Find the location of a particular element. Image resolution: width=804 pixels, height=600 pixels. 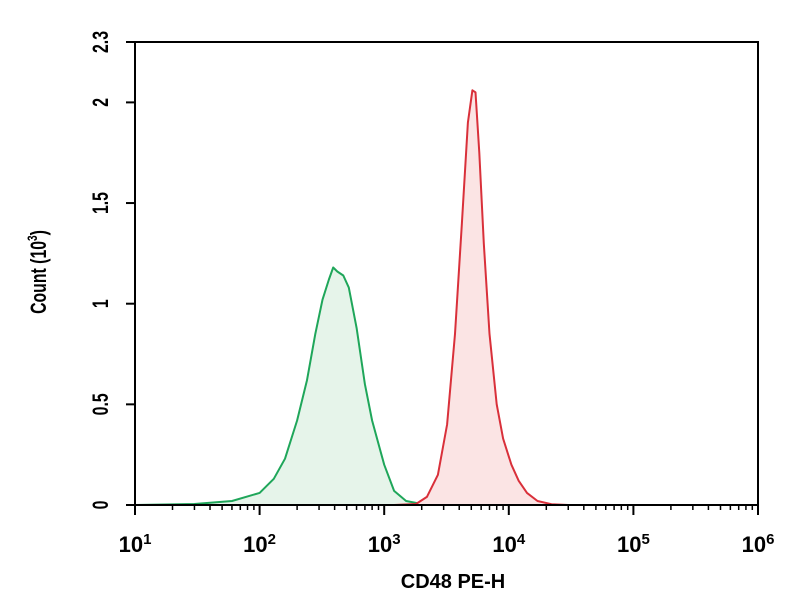

y-axis-title: Count (103) is located at coordinates (37, 272).